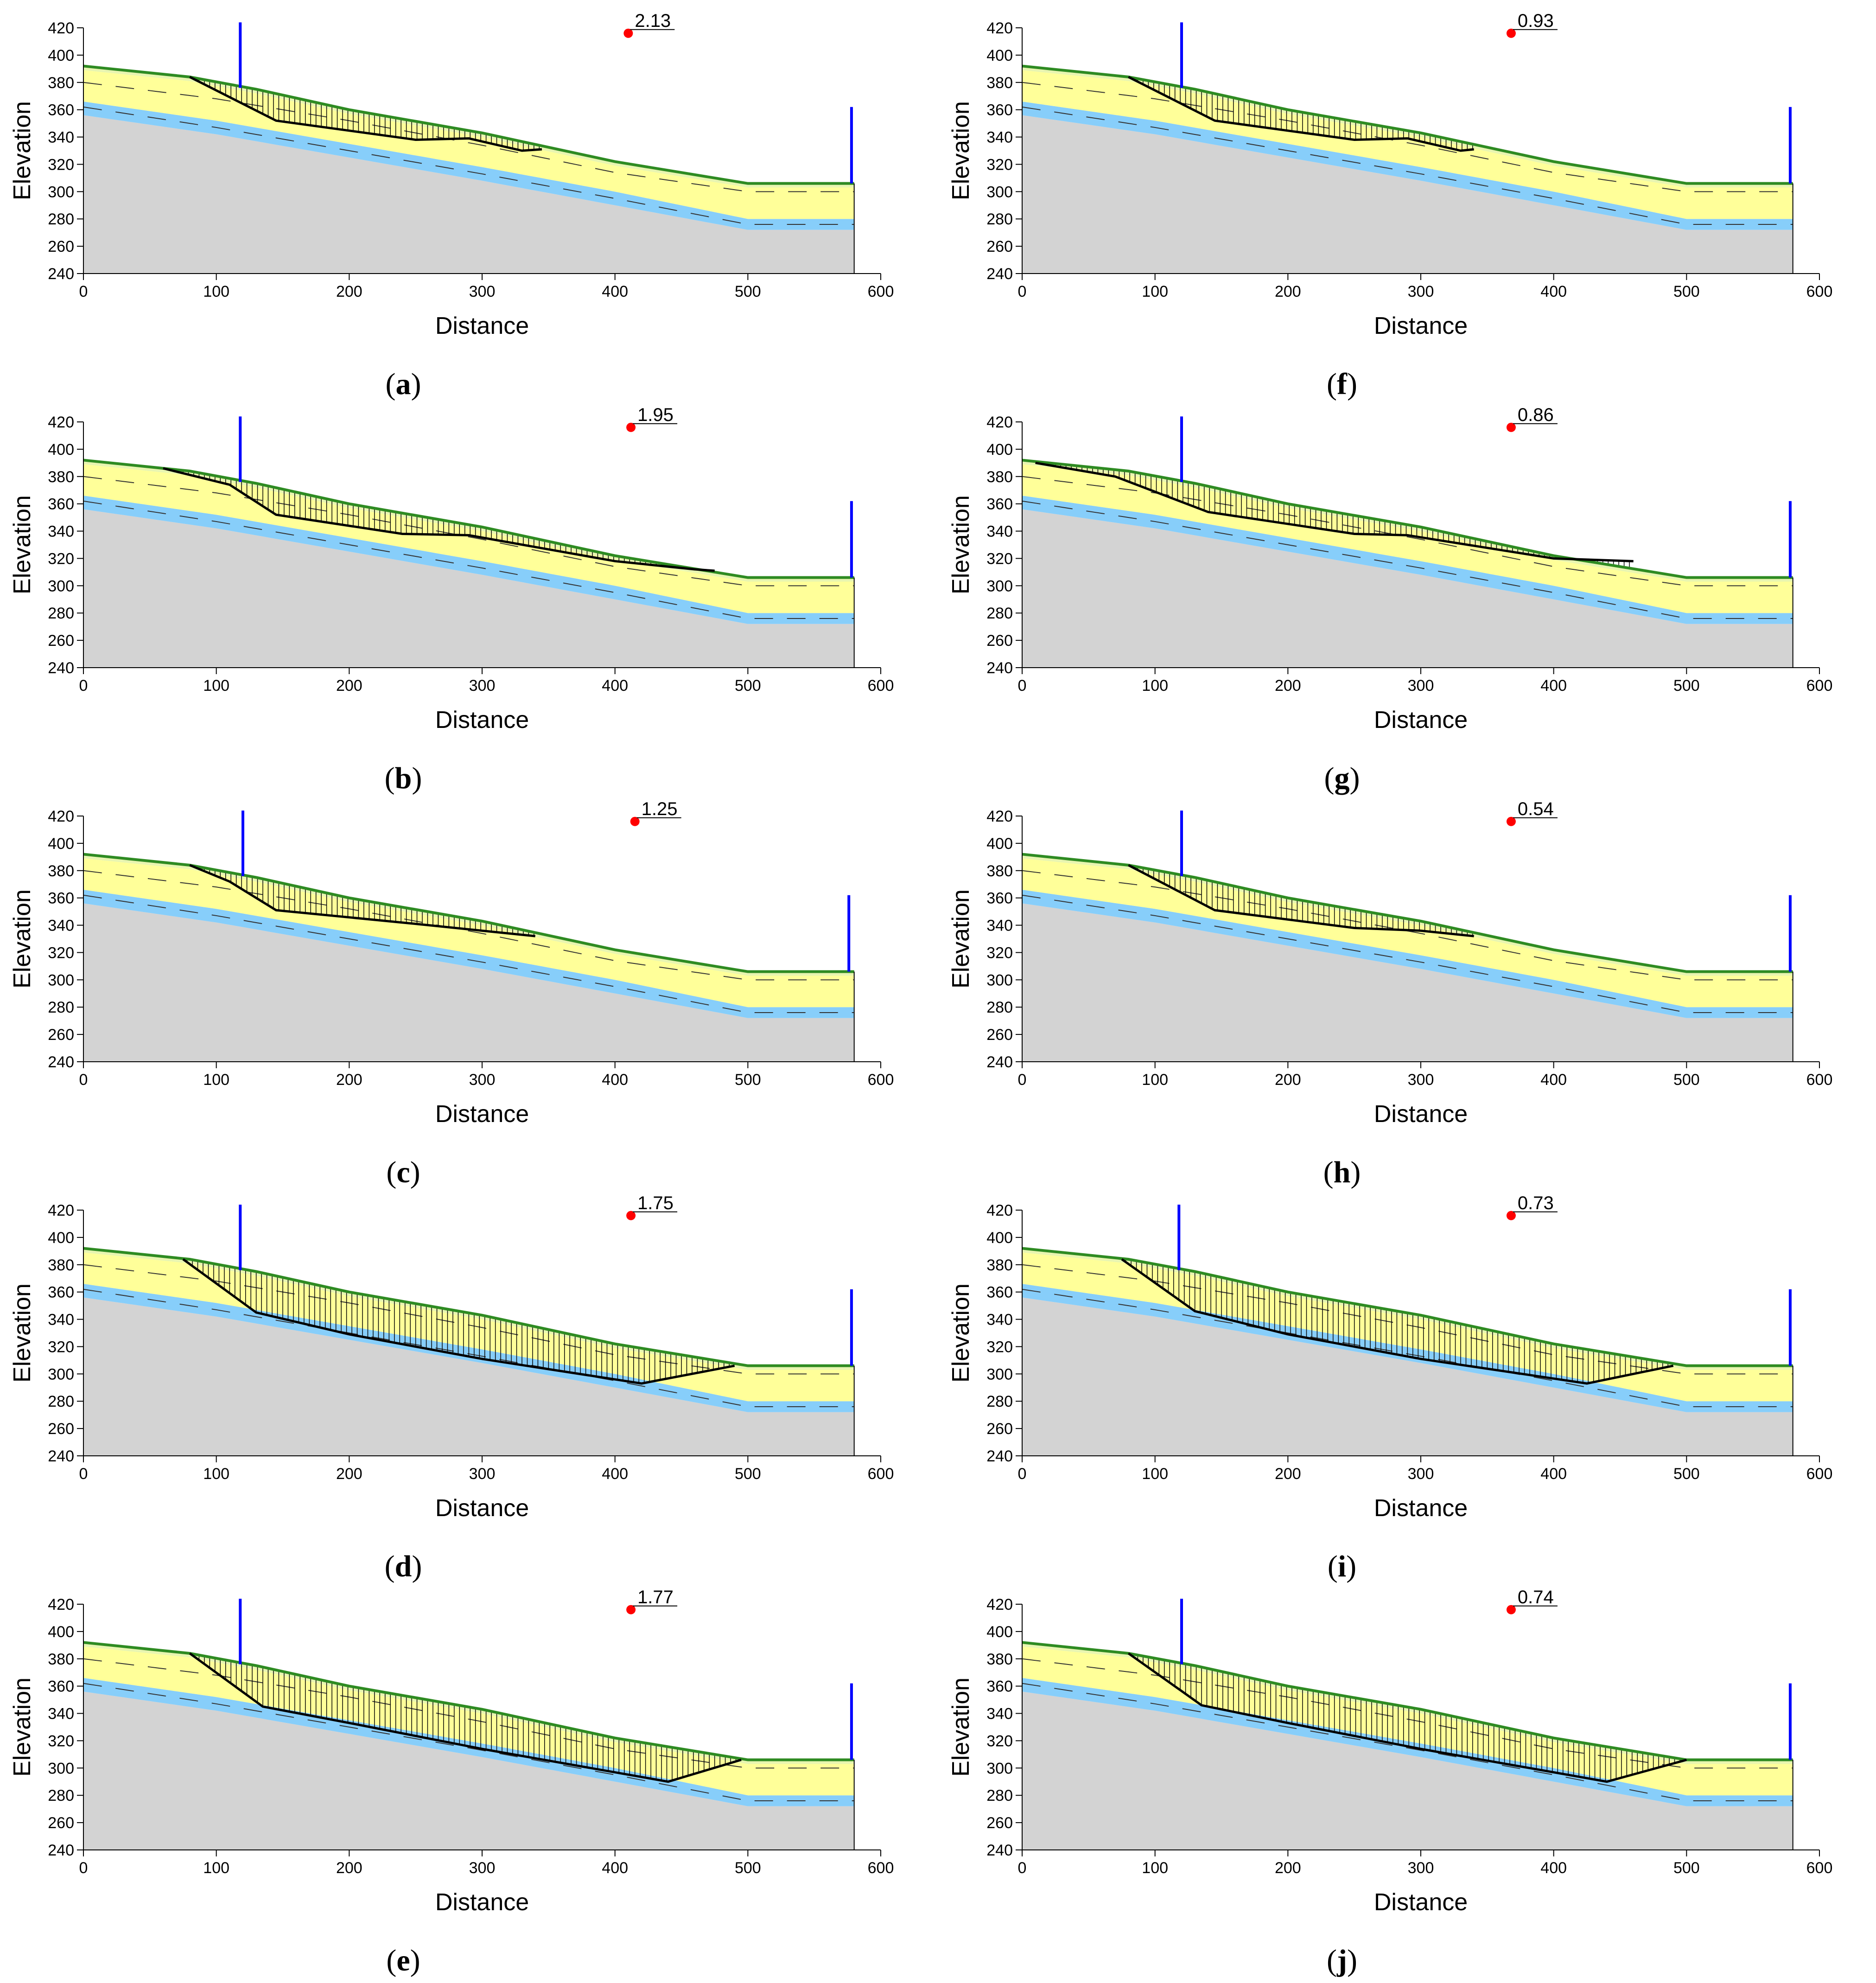 The image size is (1876, 1983). What do you see at coordinates (655, 1597) in the screenshot?
I see `factor-of-safety-label: 1.77` at bounding box center [655, 1597].